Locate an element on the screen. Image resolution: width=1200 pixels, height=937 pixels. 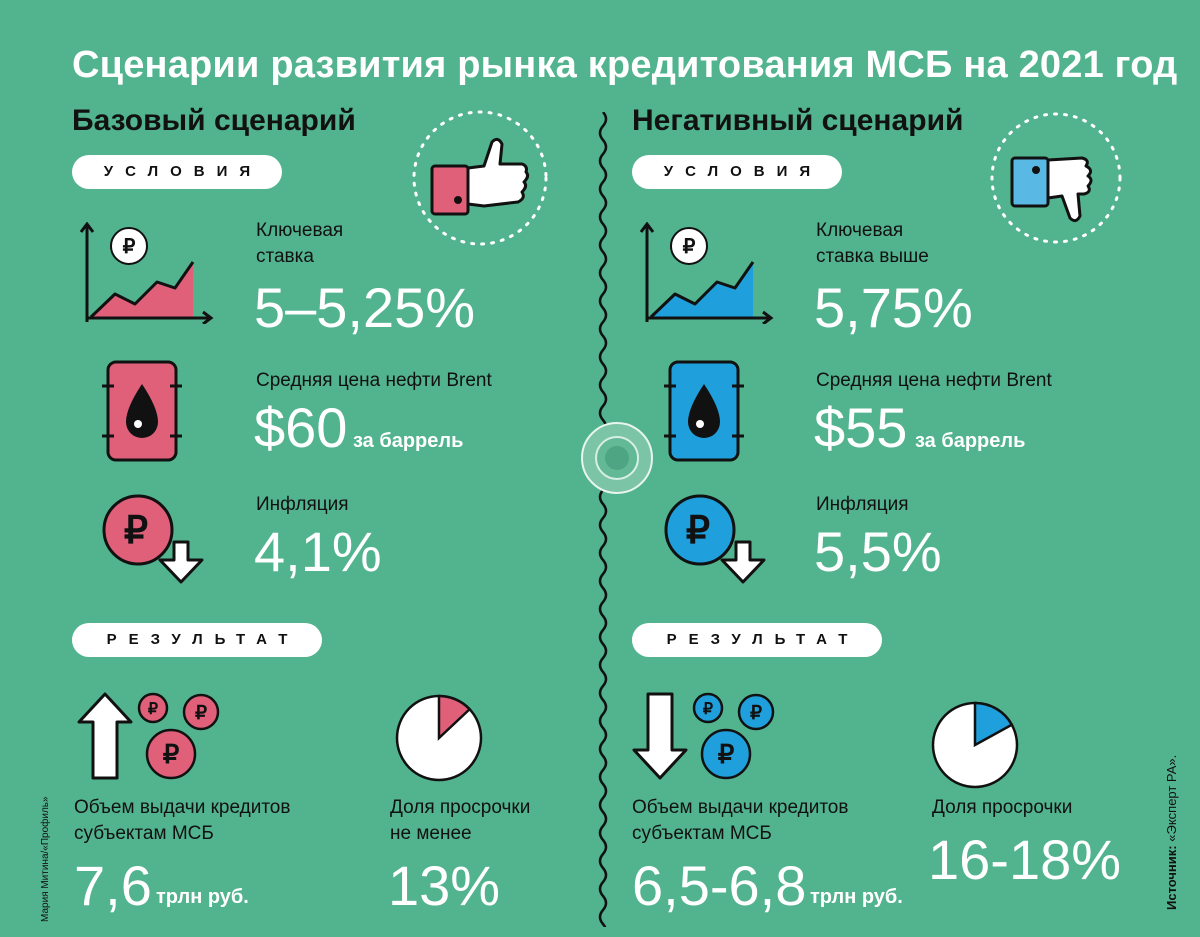
base-loans-unit: трлн руб. is located at coordinates (202, 897).